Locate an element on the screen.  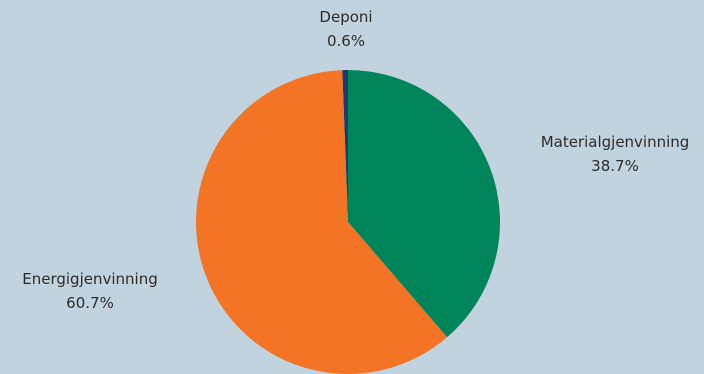
slice-value-deponi: 0.6% is located at coordinates (346, 41).